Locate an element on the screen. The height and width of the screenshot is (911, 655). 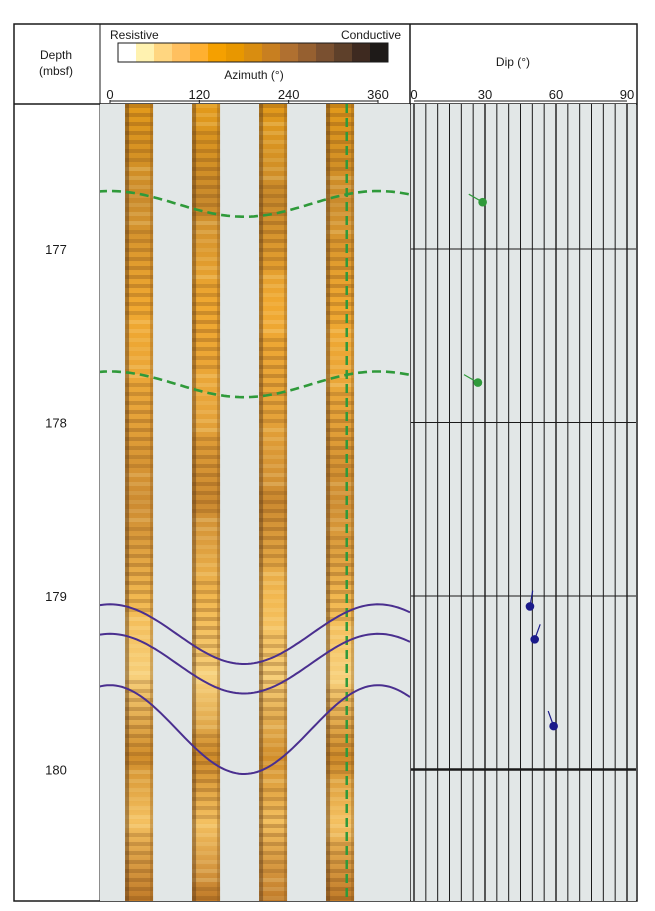
dip-tick-label: 90 is located at coordinates (627, 94).